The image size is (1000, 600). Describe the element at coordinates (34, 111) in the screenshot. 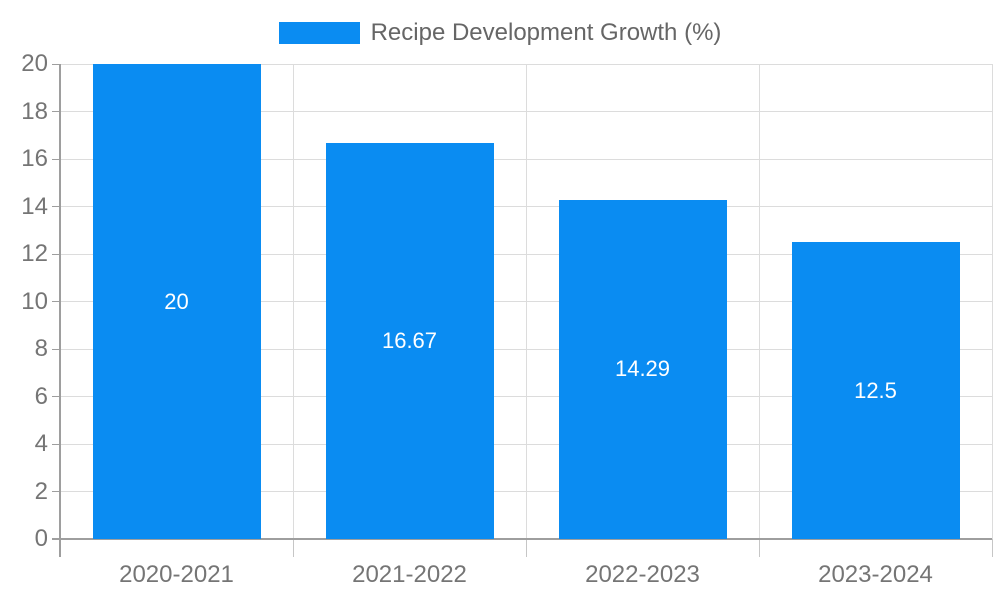

I see `y-axis-tick-label: 18` at that location.